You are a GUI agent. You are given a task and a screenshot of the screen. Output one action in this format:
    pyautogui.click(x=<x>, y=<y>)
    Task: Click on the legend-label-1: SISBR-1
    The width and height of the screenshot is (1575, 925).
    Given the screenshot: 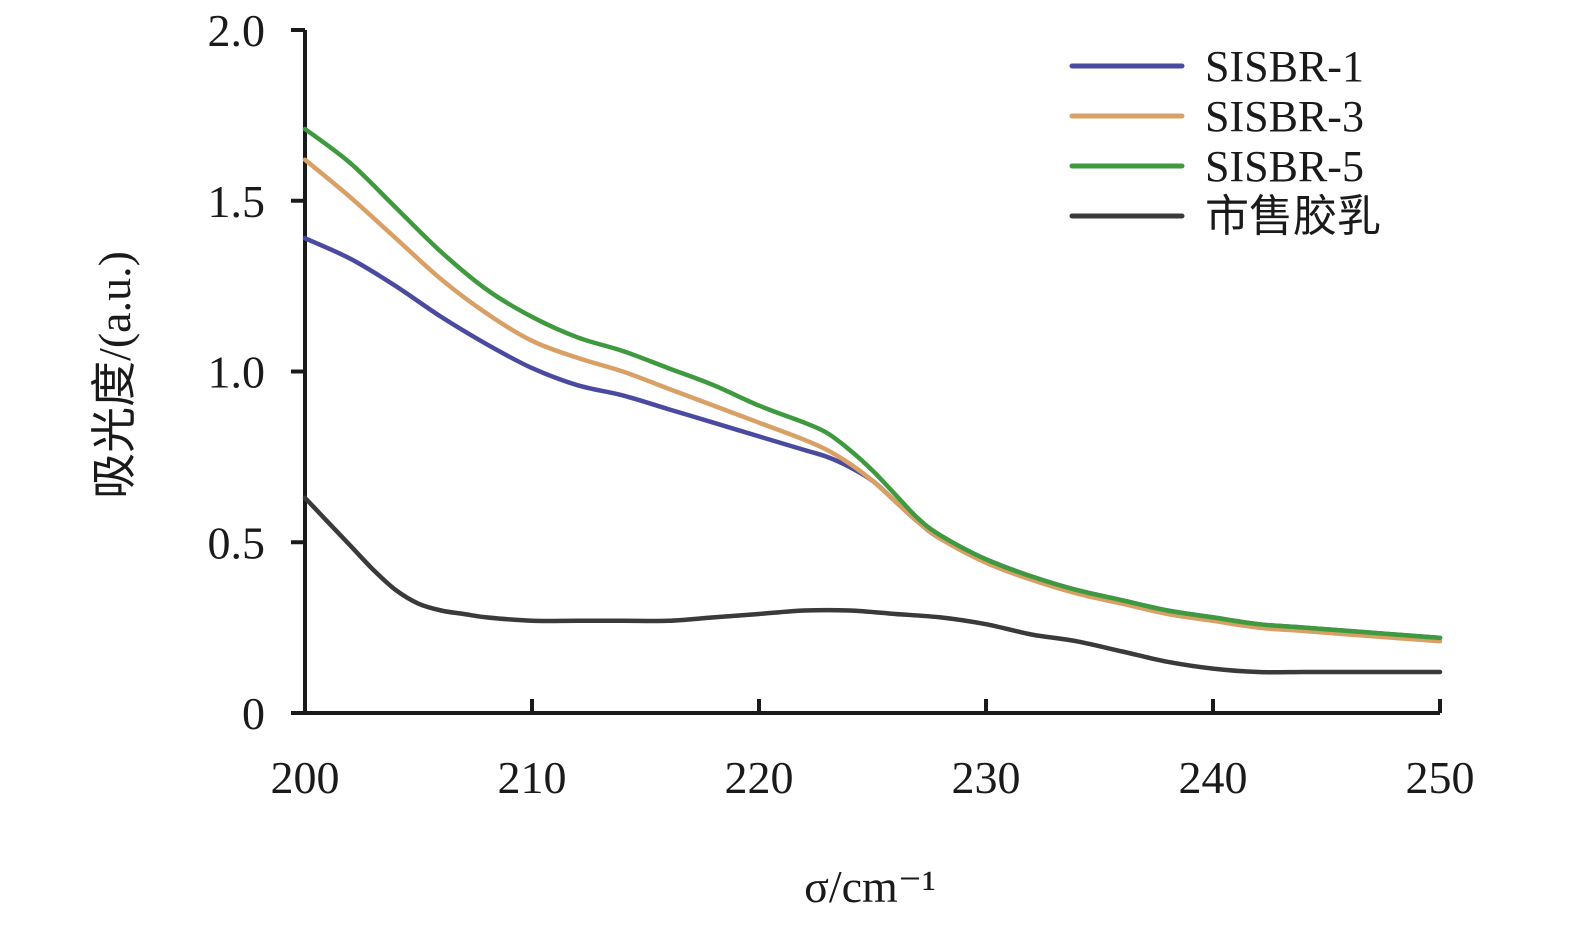 What is the action you would take?
    pyautogui.click(x=1284, y=66)
    